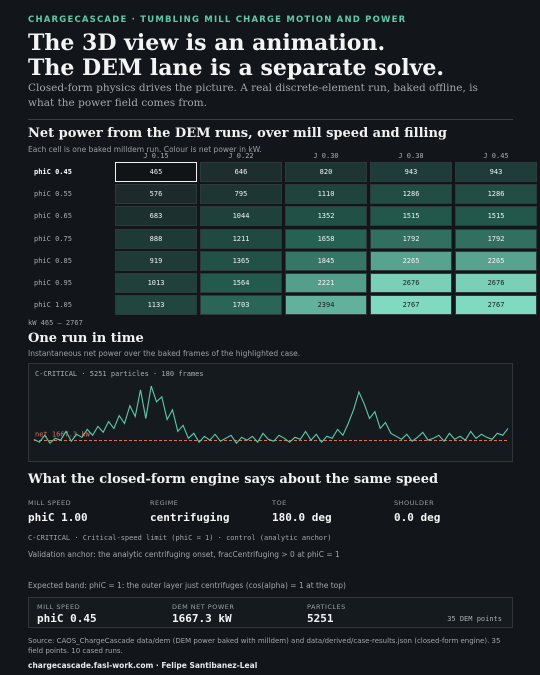  What do you see at coordinates (156, 216) in the screenshot?
I see `heatmap-cell: 683` at bounding box center [156, 216].